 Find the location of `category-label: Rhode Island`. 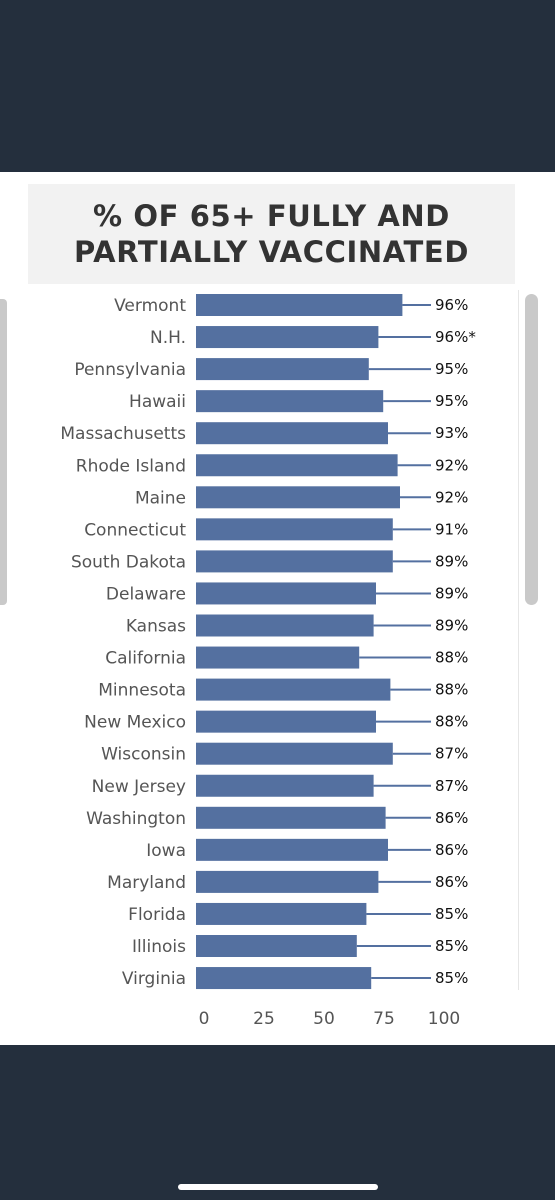

category-label: Rhode Island is located at coordinates (131, 466).